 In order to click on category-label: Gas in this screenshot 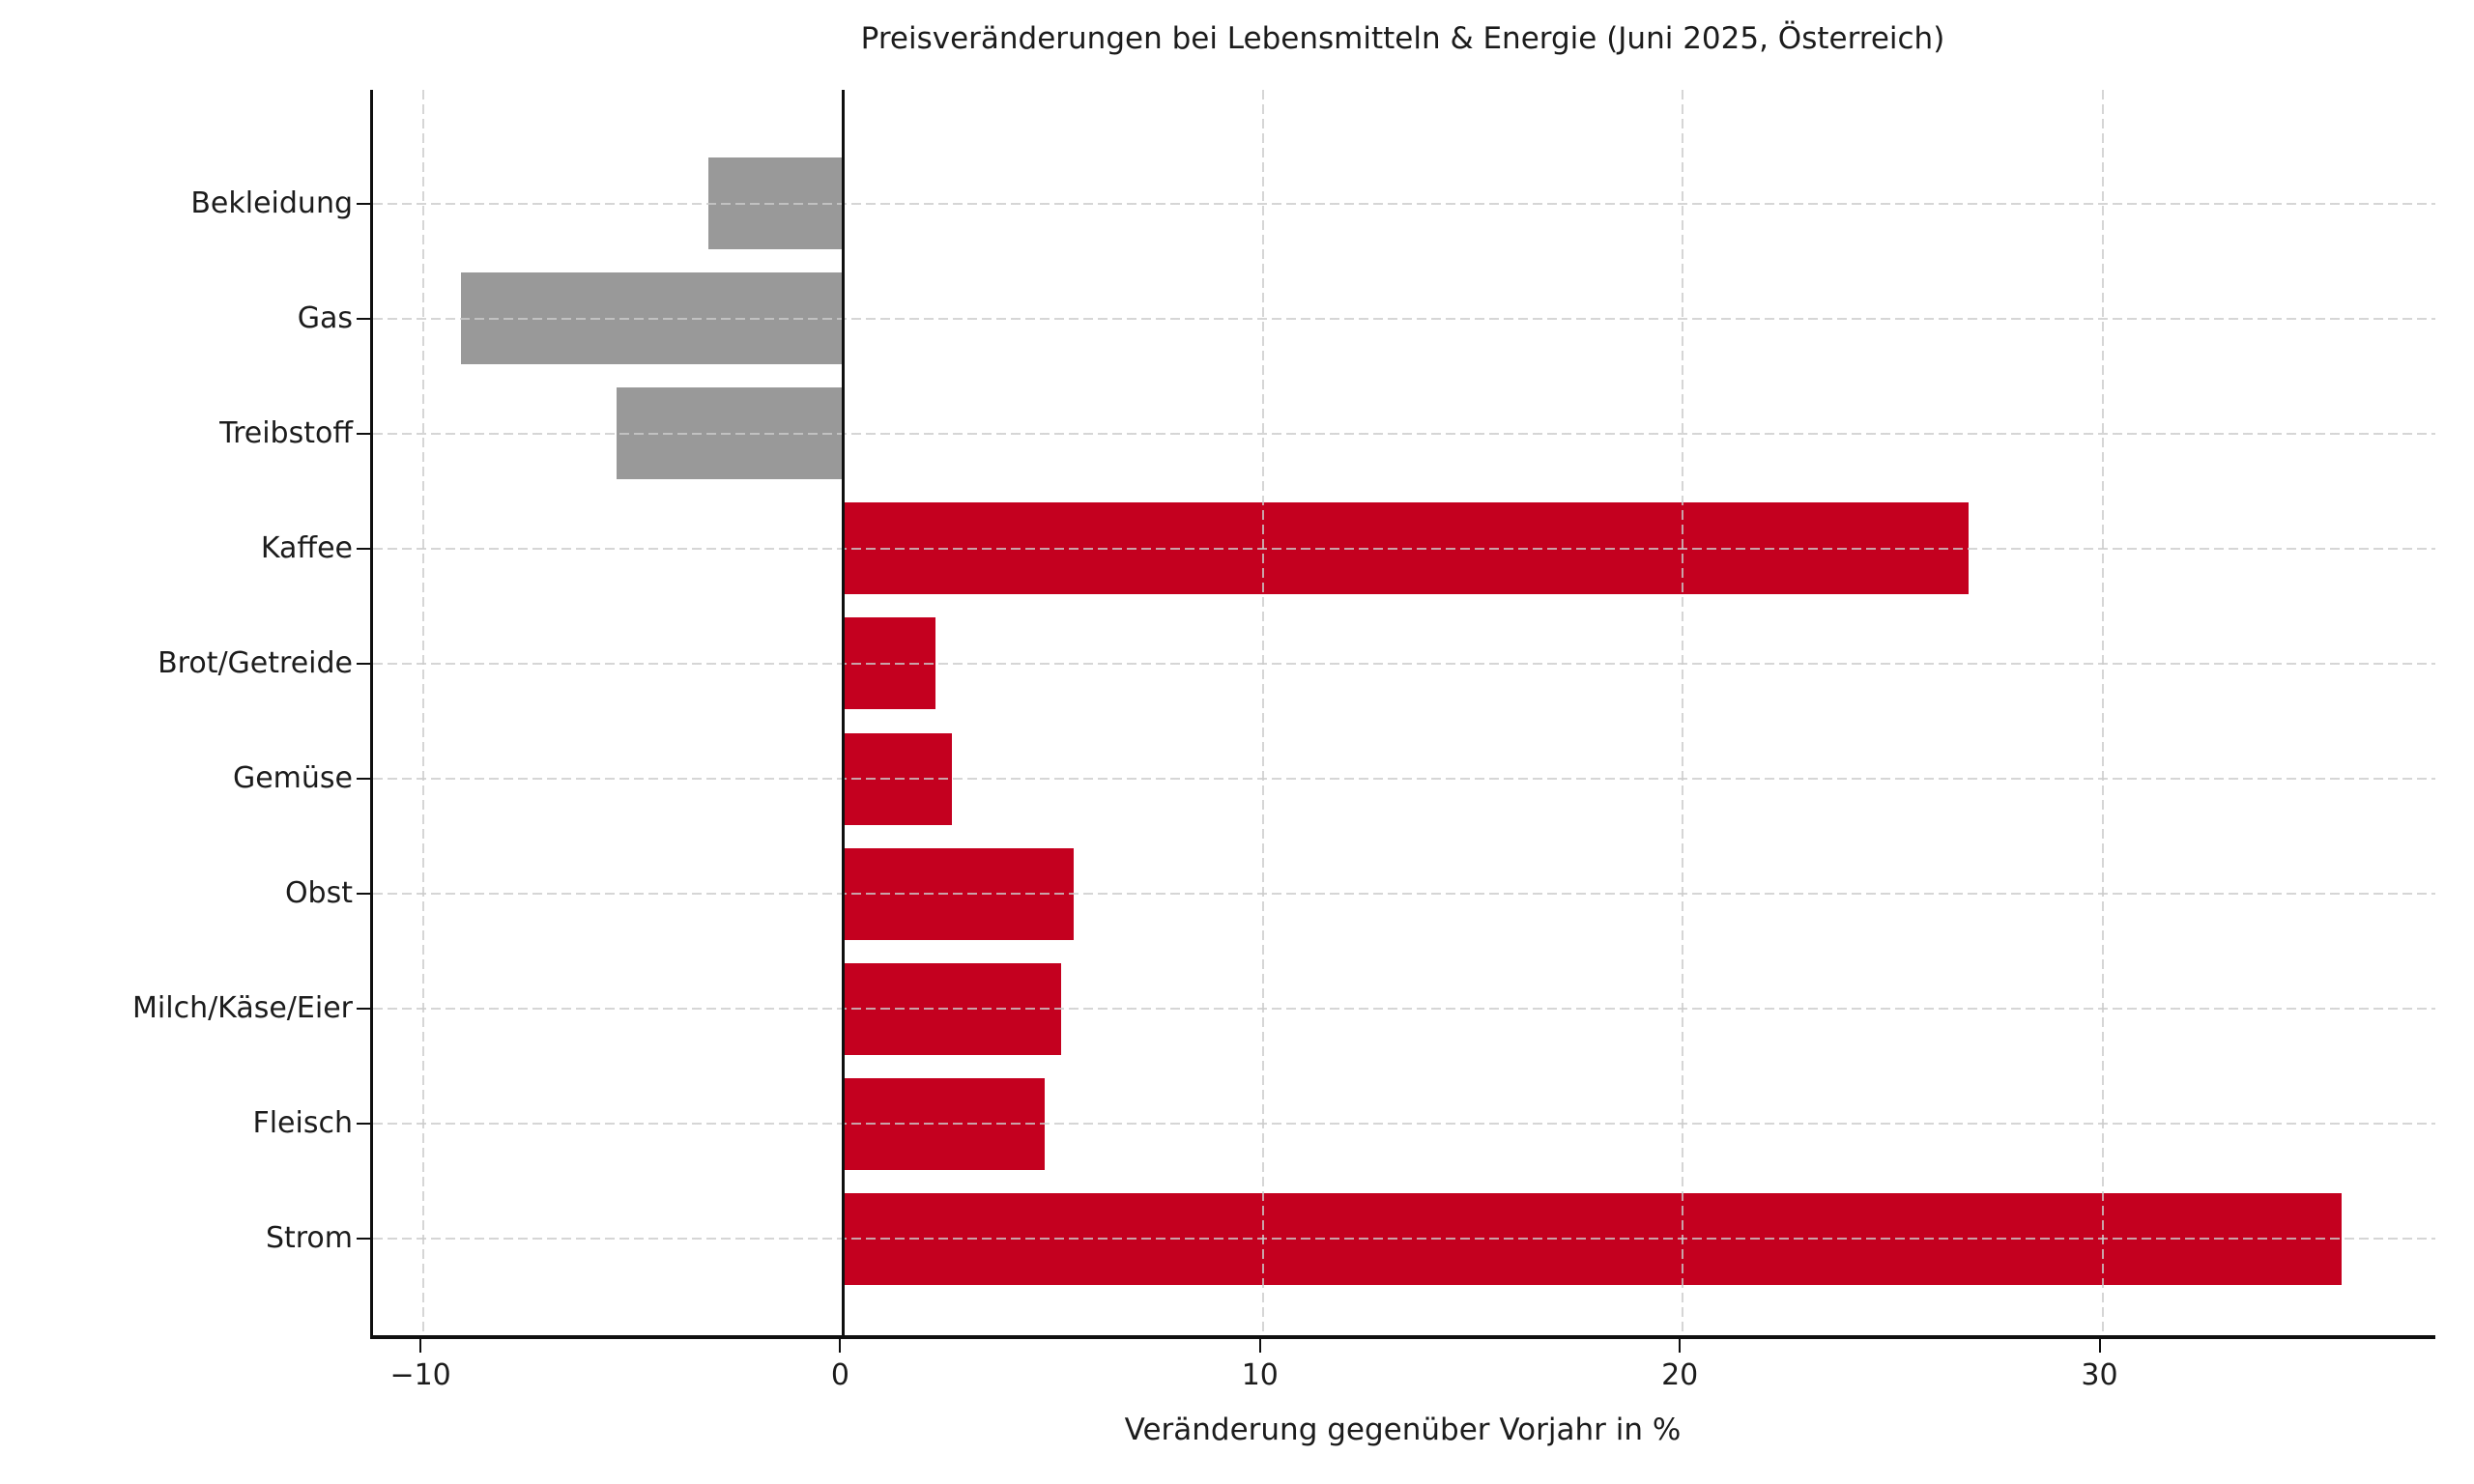, I will do `click(325, 317)`.